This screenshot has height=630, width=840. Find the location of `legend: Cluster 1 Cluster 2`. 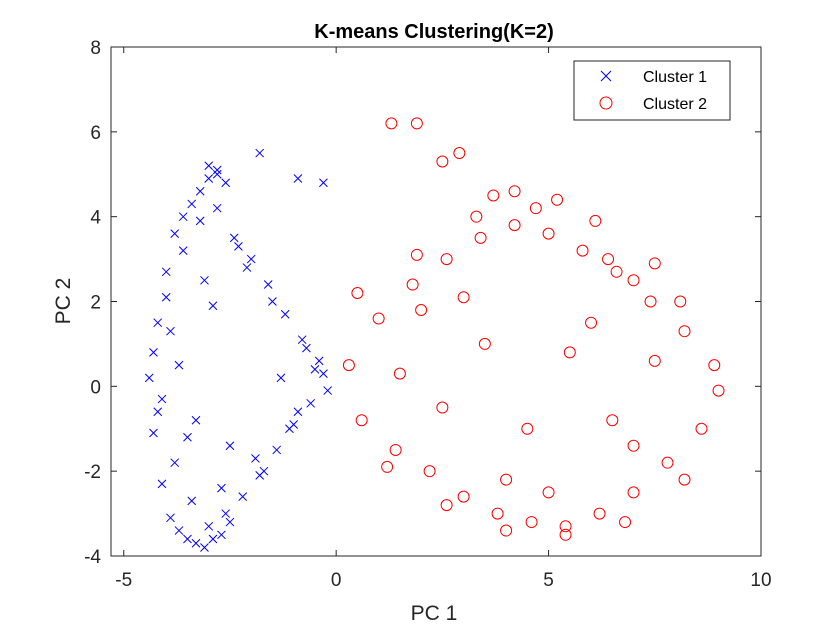

legend: Cluster 1 Cluster 2 is located at coordinates (652, 90).